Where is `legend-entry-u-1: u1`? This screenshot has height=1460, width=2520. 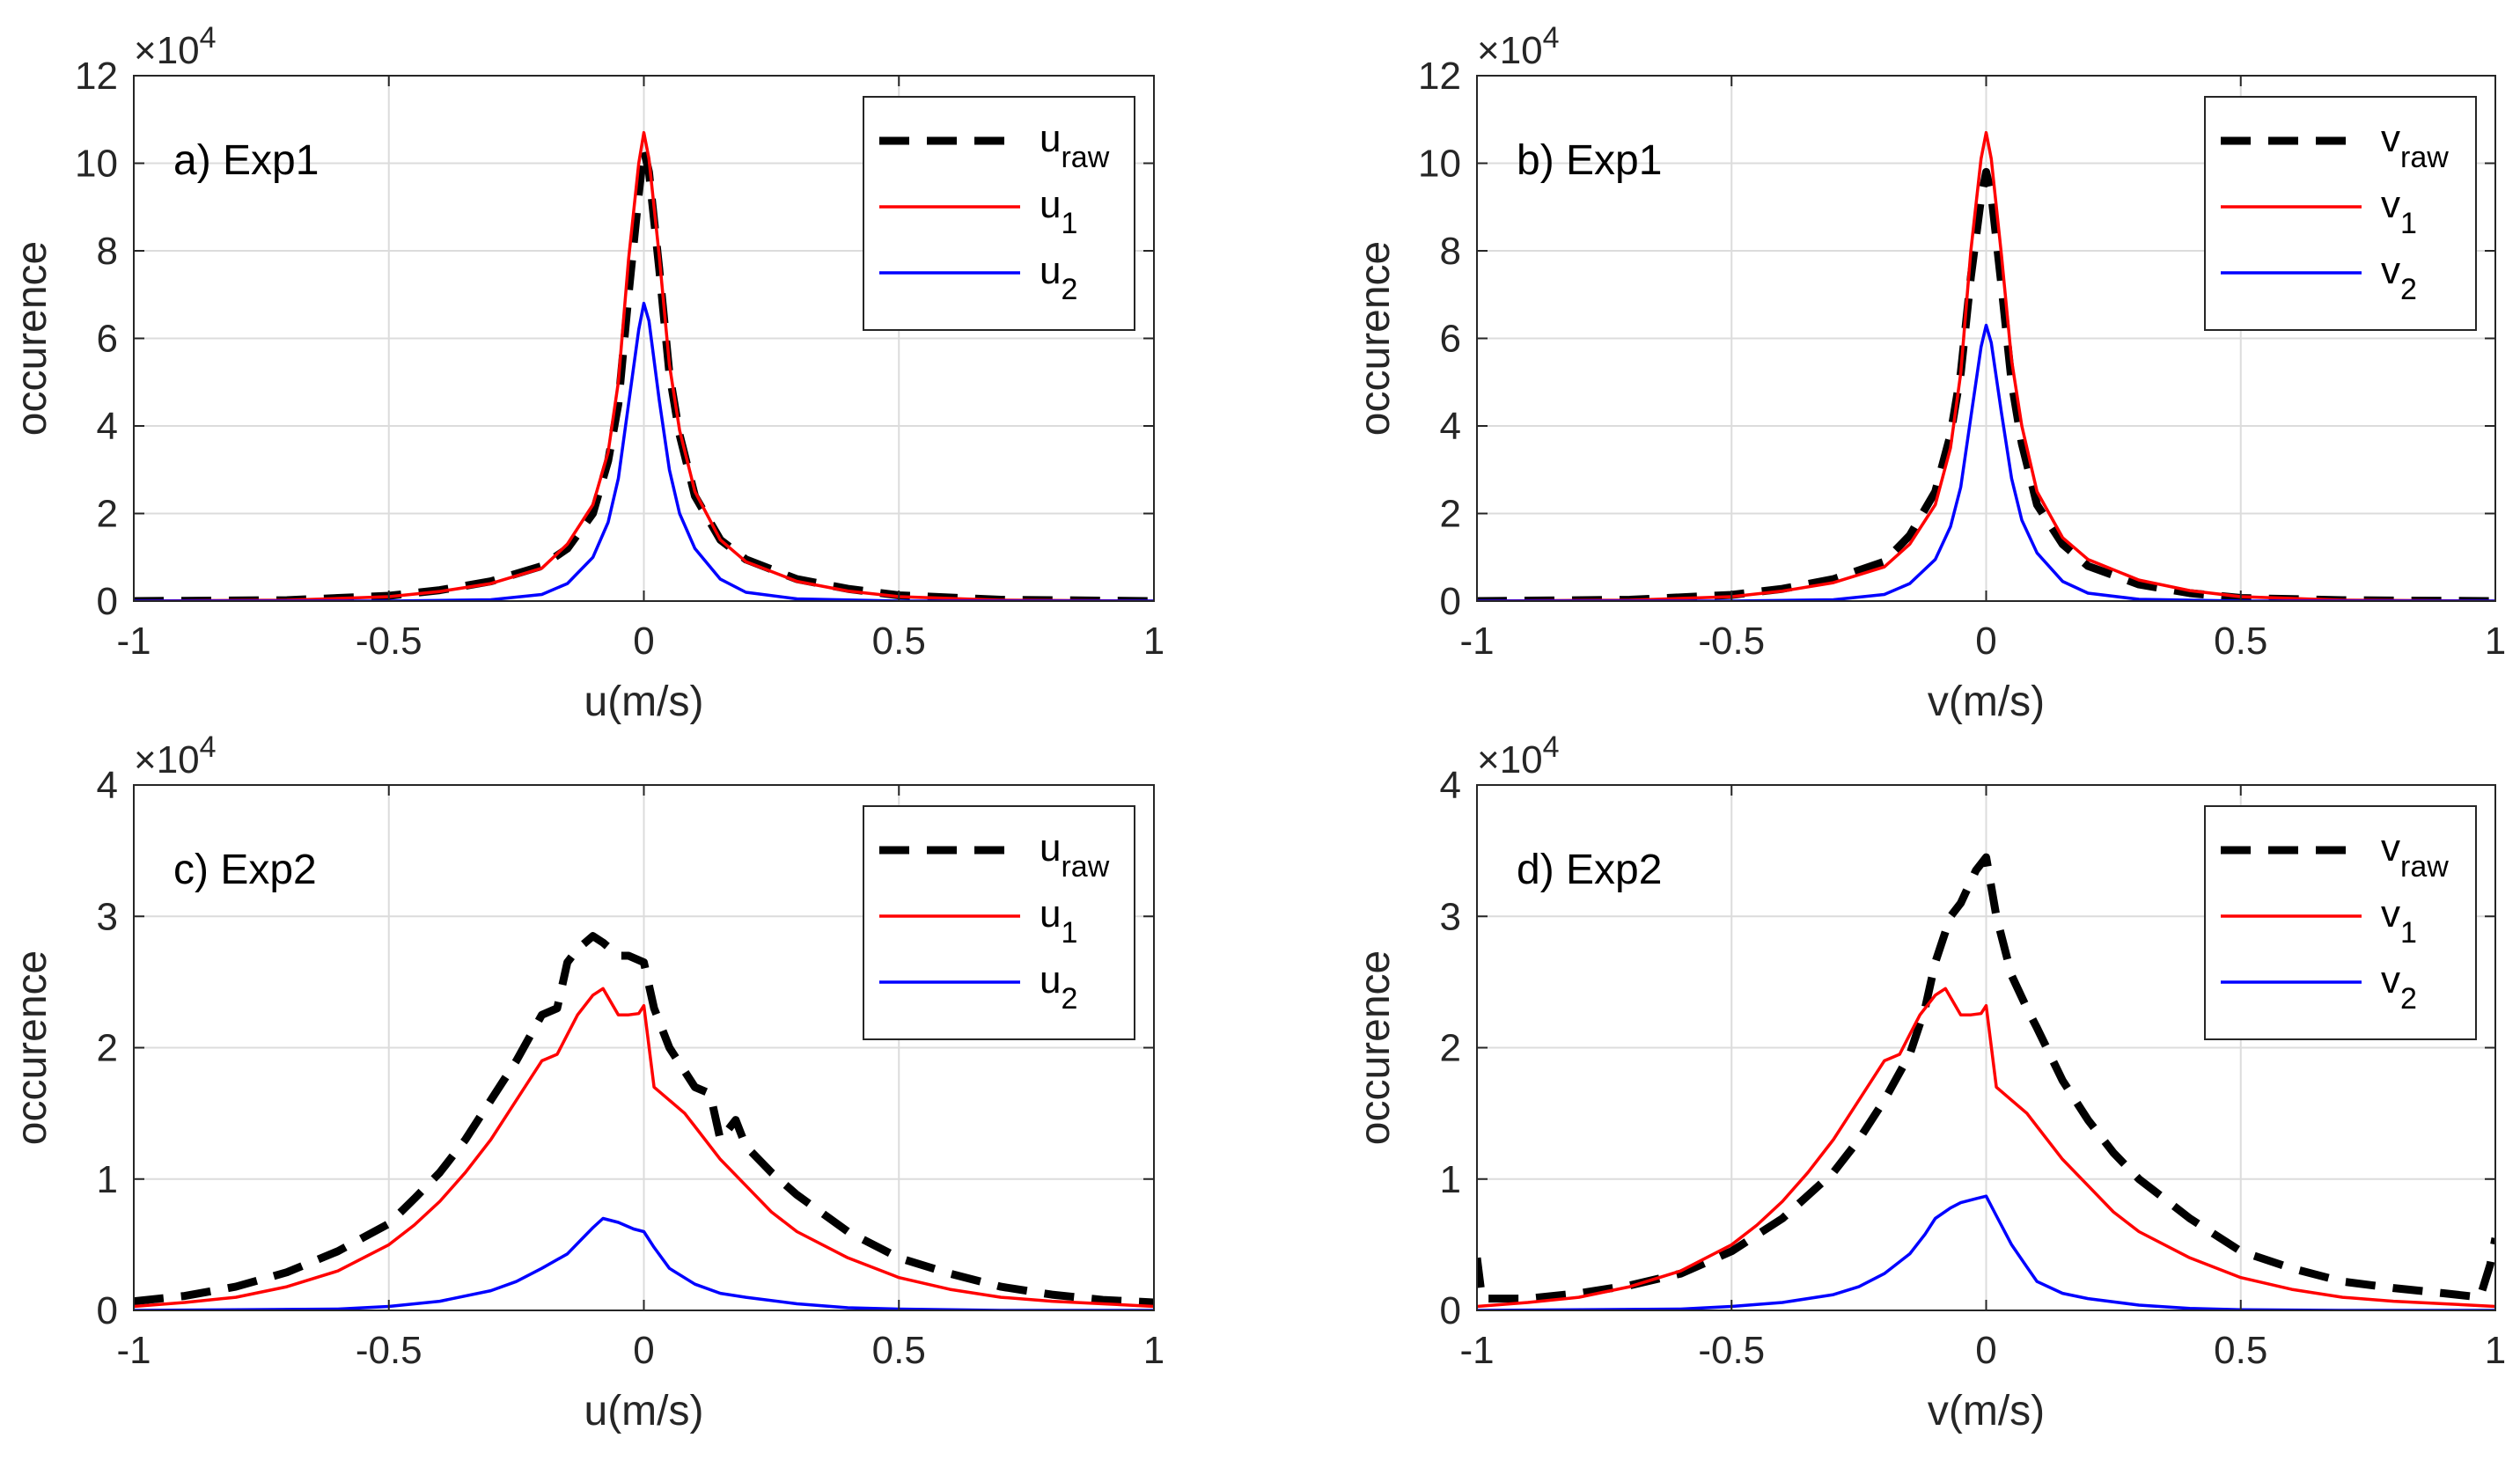
legend-entry-u-1: u1 is located at coordinates (1058, 921).